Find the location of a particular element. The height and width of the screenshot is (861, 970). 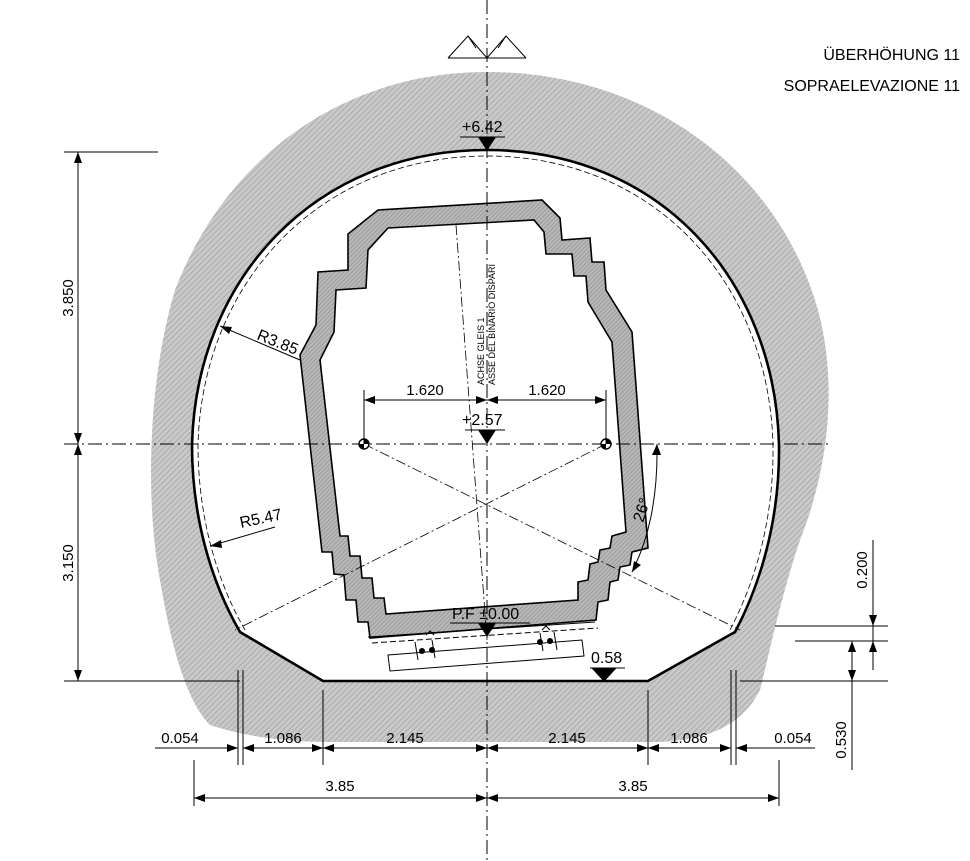

dim-half-width-left: 3.85 is located at coordinates (339, 786).